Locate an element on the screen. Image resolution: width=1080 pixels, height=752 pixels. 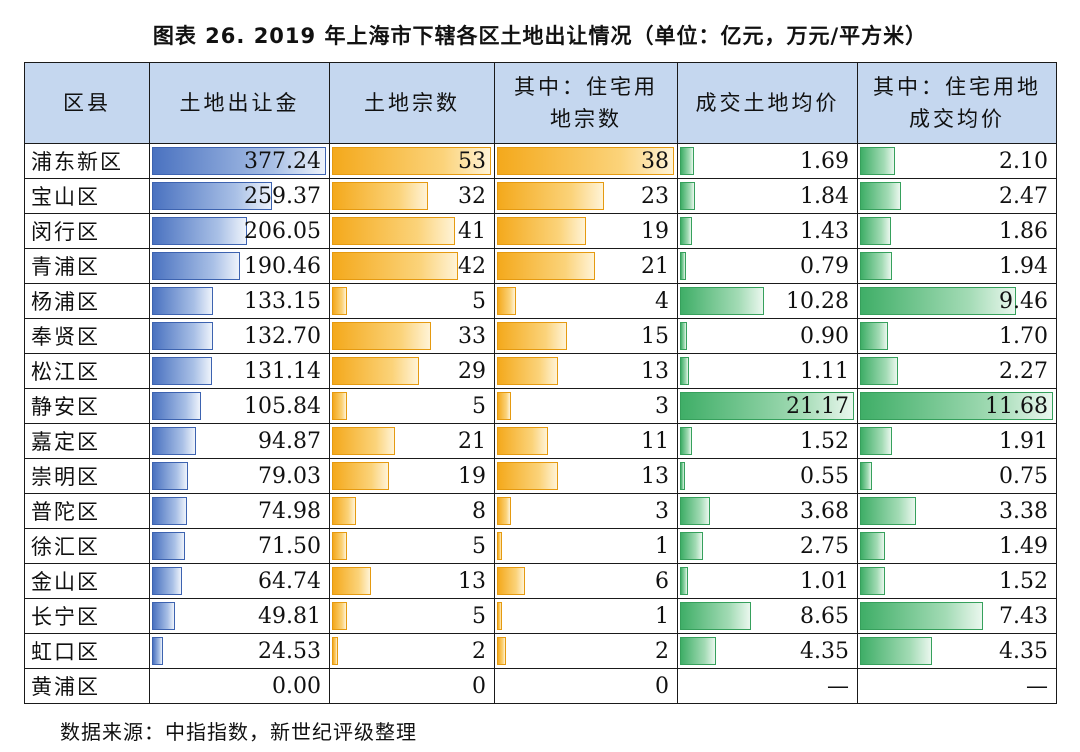
table-row: 崇明区 79.03 19 13 0.55 0.75 is located at coordinates (540, 476).